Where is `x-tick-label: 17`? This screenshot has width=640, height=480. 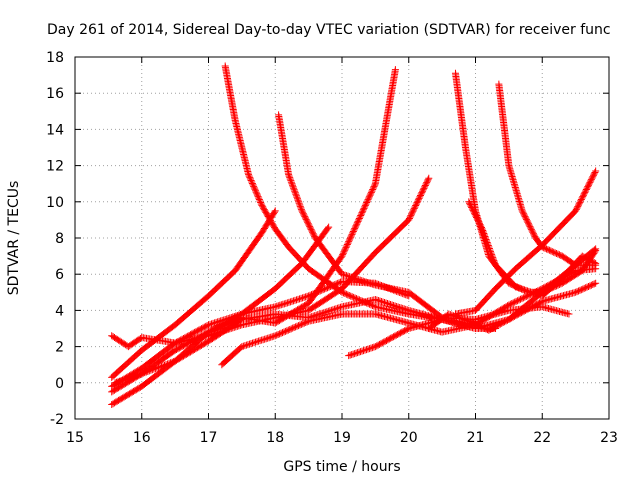 x-tick-label: 17 is located at coordinates (209, 438).